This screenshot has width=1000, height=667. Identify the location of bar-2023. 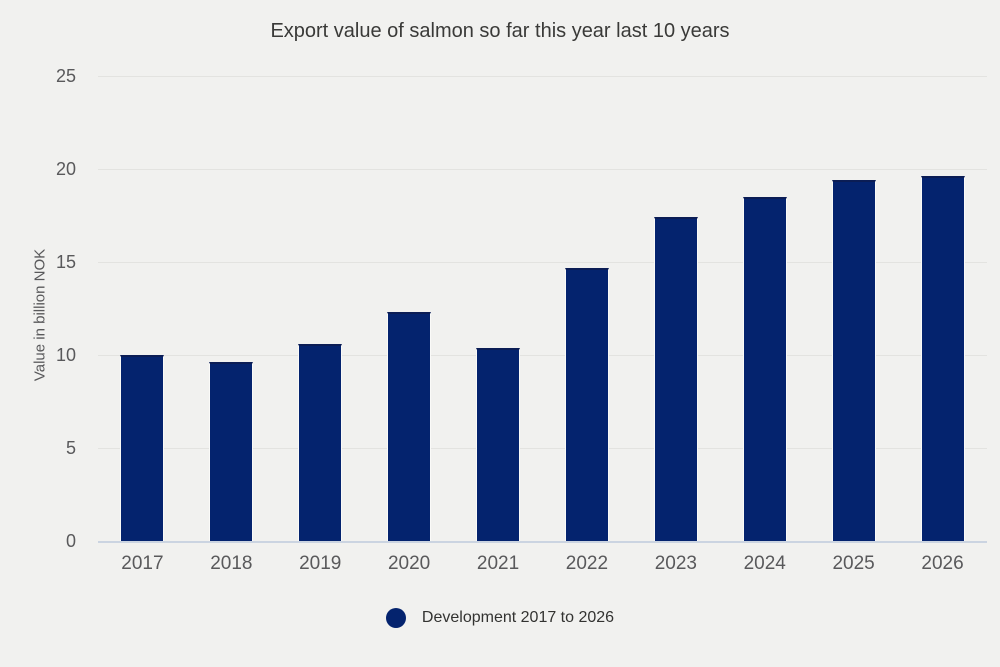
(675, 379).